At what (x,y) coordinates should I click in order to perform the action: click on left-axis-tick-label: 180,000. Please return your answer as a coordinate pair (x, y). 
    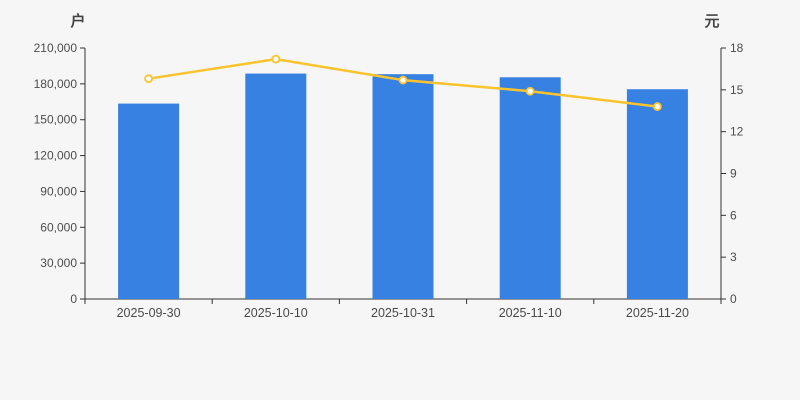
    Looking at the image, I should click on (56, 84).